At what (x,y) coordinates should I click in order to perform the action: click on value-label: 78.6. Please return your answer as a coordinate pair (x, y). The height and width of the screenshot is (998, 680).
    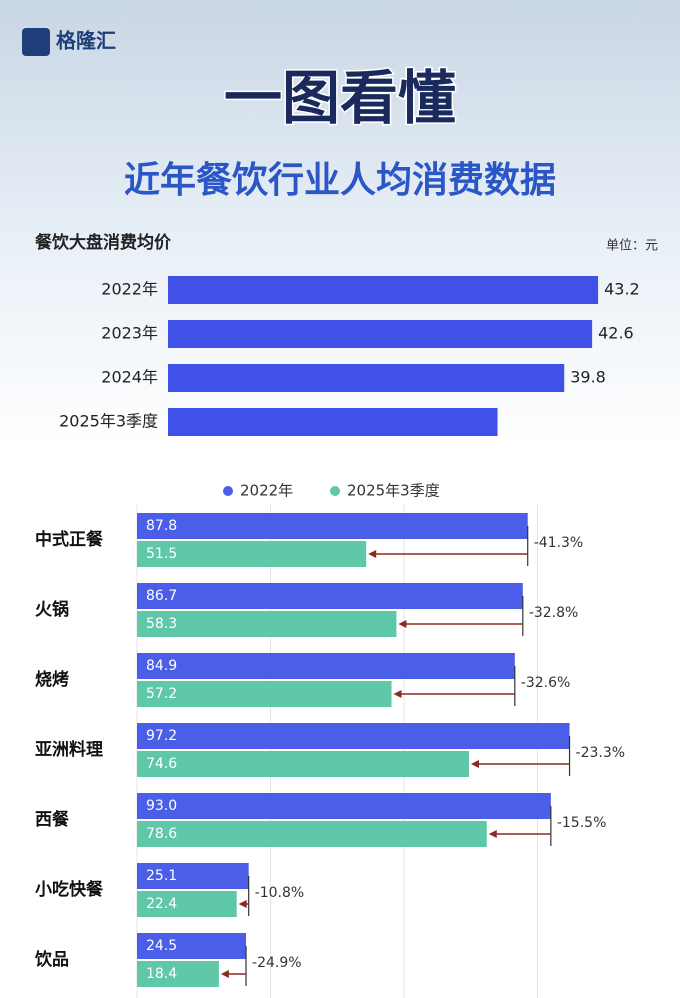
    Looking at the image, I should click on (161, 834).